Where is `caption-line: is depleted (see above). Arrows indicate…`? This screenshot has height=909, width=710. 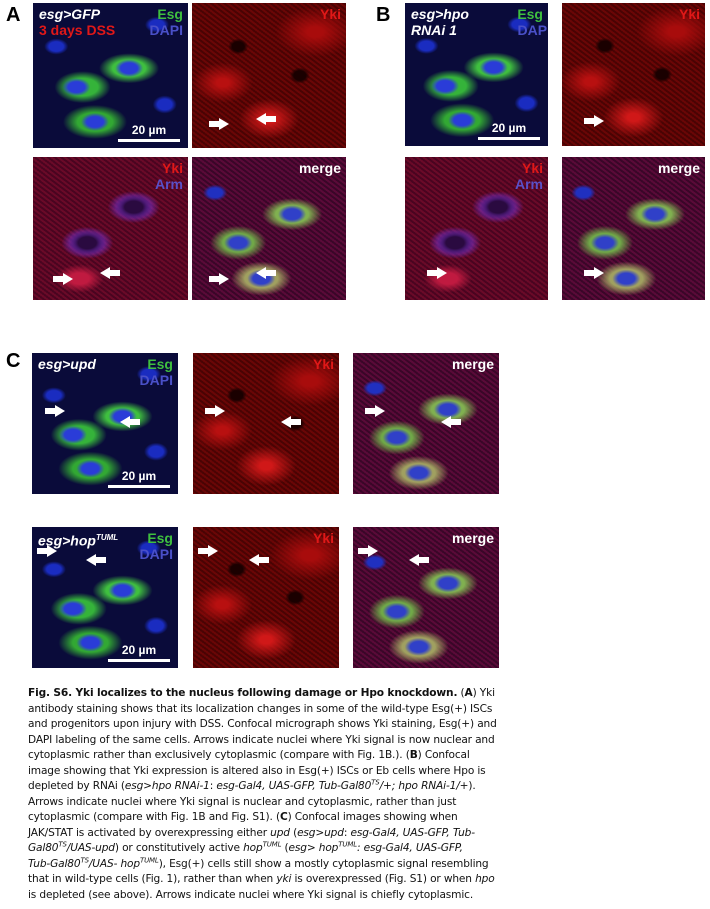
caption-line: is depleted (see above). Arrows indicate… is located at coordinates (250, 896).